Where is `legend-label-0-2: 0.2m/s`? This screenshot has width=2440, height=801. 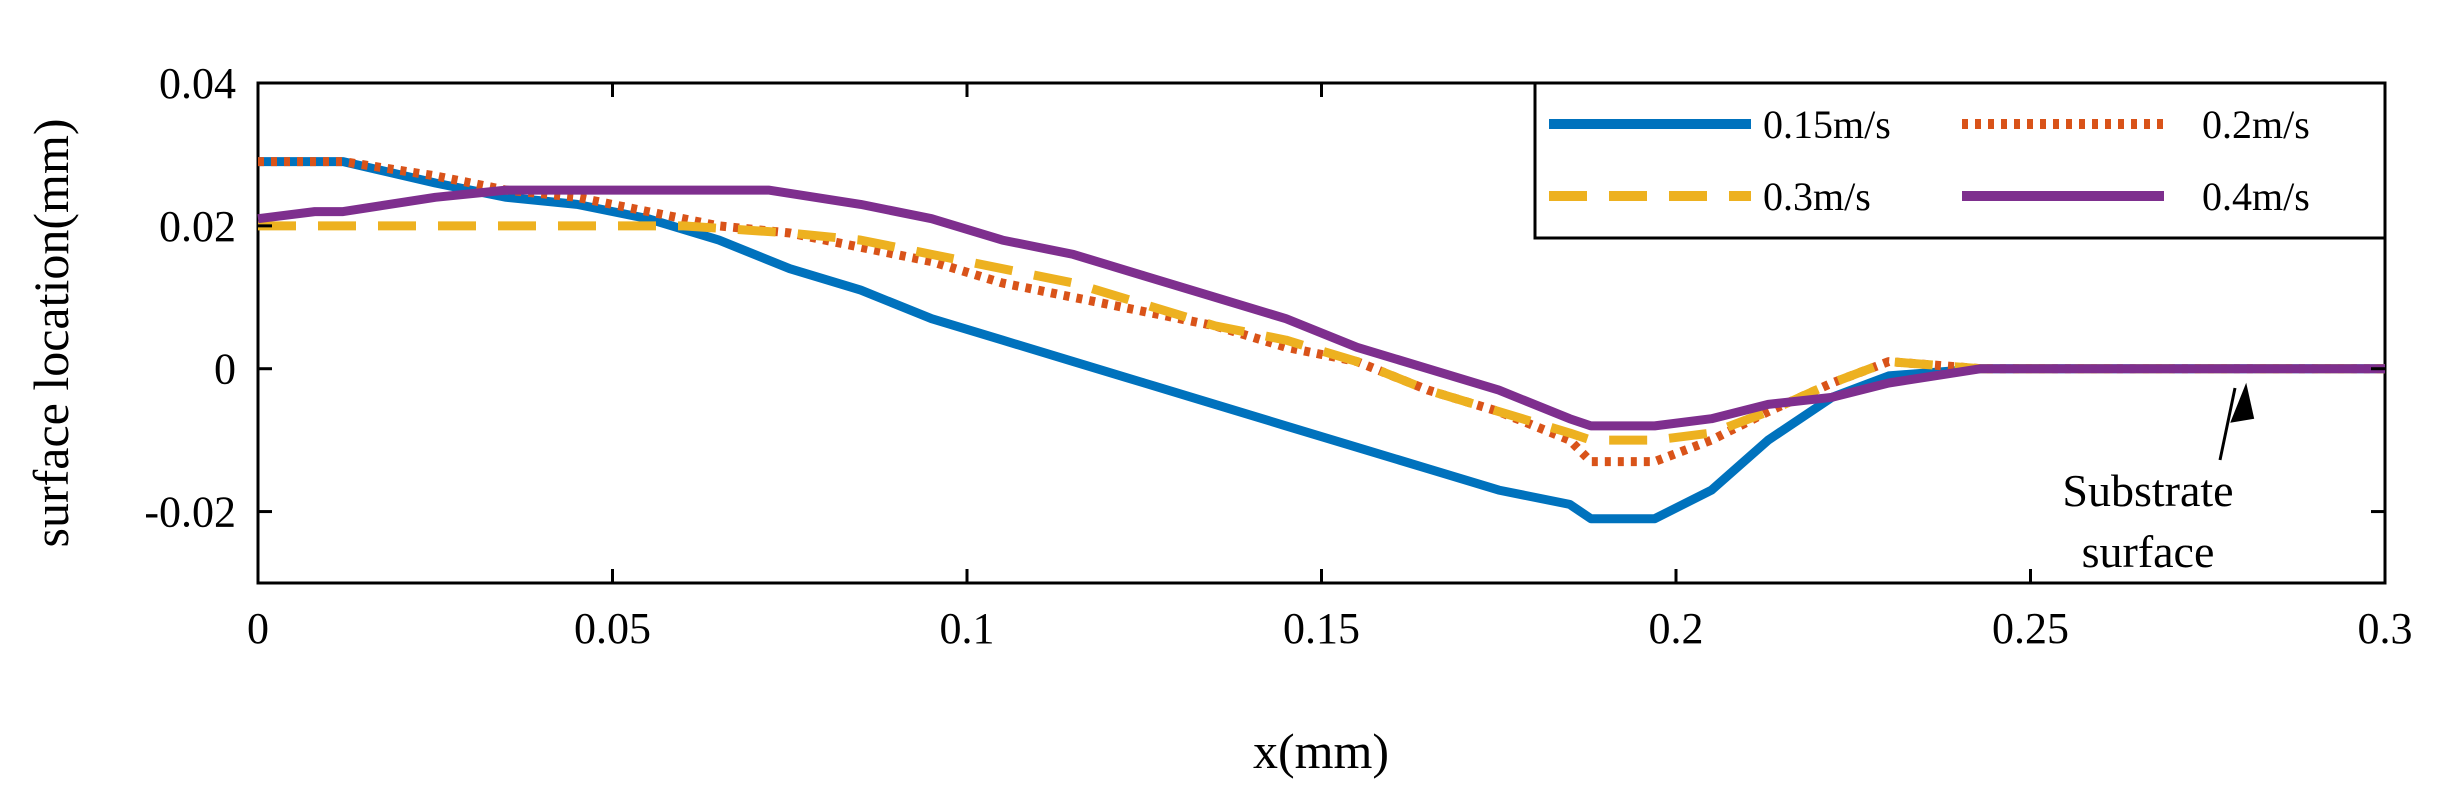
legend-label-0-2: 0.2m/s is located at coordinates (2256, 124).